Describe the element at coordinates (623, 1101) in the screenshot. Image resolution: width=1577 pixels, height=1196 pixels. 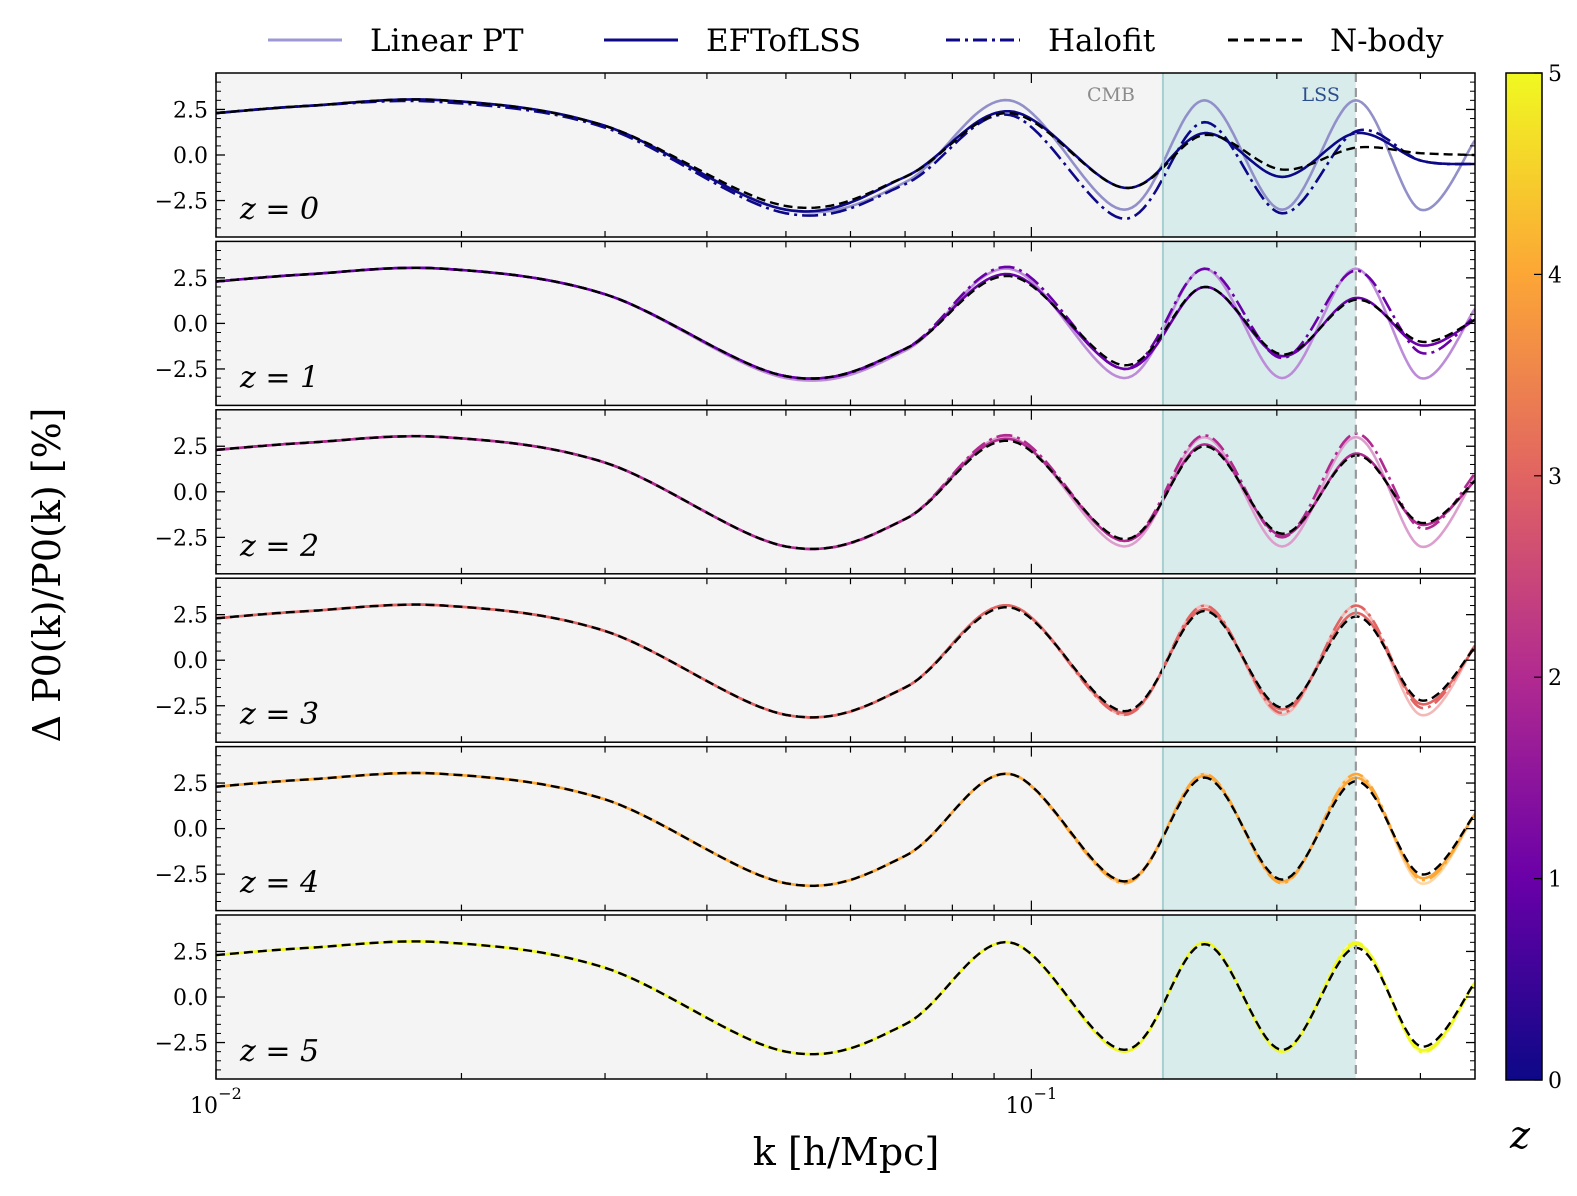
I see `x-axis: 10−210−1` at that location.